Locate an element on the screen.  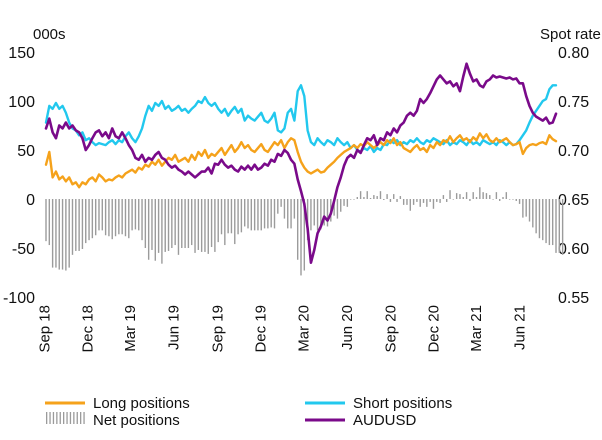
legend-item-net: Net positions is located at coordinates (113, 420).